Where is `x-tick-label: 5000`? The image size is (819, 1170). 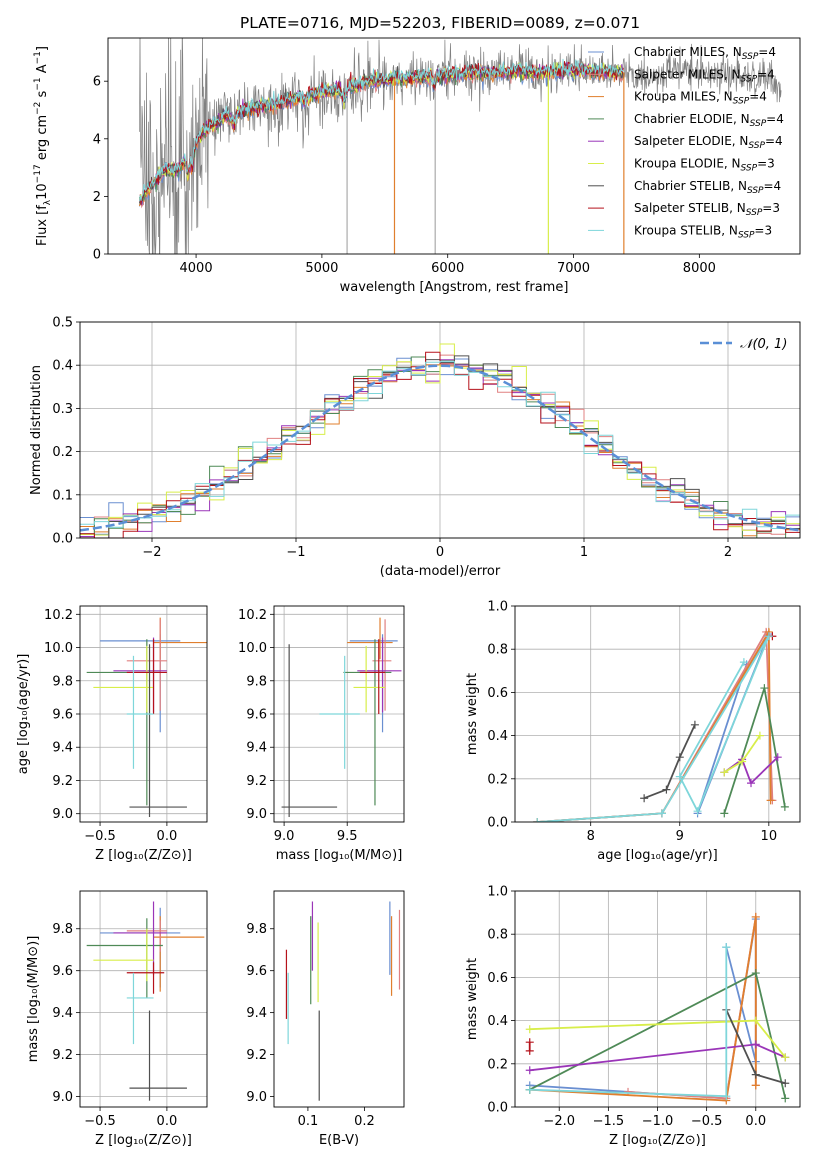 x-tick-label: 5000 is located at coordinates (321, 268).